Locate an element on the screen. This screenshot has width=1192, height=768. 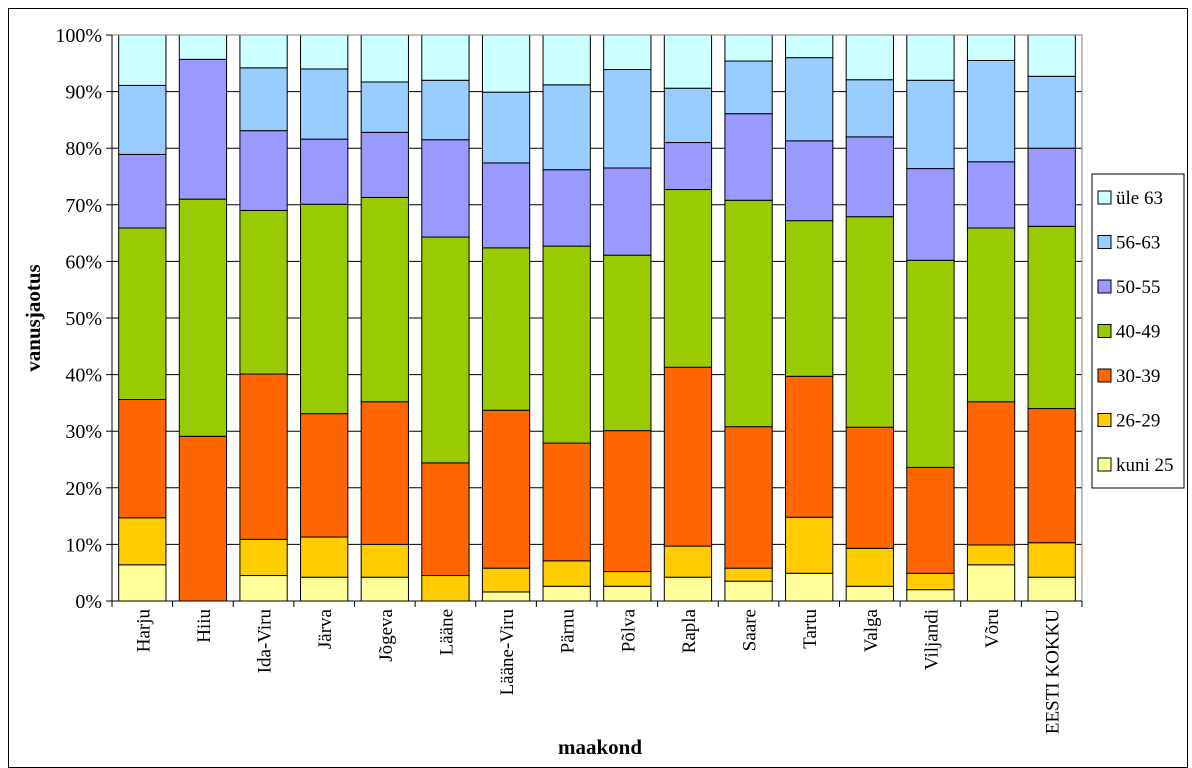
bar-segment-Pärnu-üle 63 is located at coordinates (566, 60).